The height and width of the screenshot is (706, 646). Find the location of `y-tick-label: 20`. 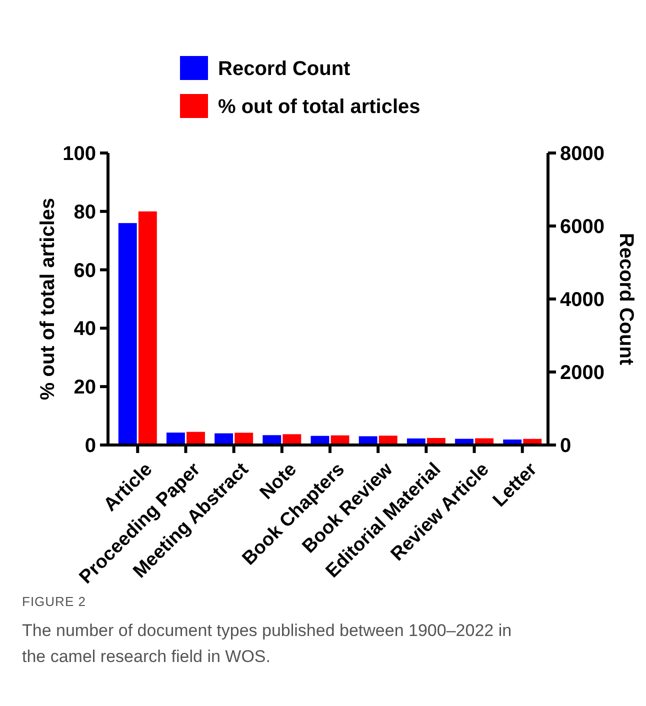

y-tick-label: 20 is located at coordinates (85, 387).